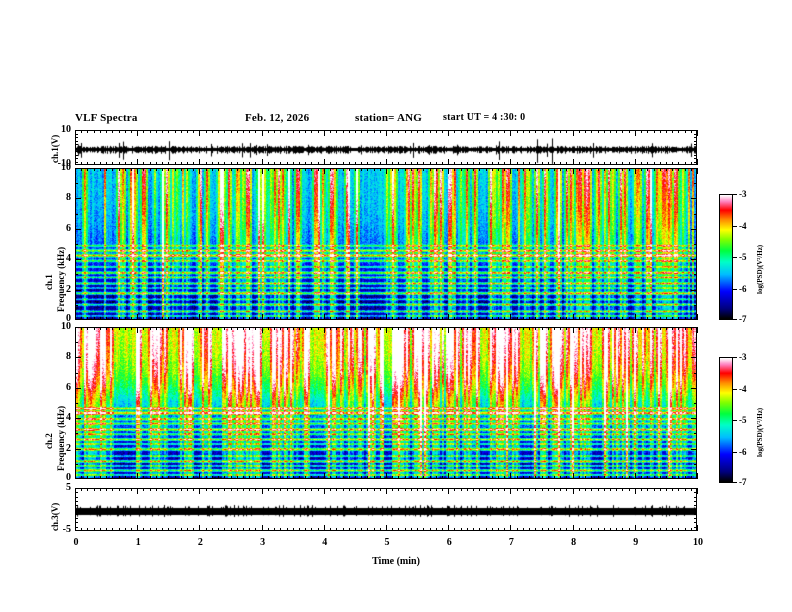 This screenshot has width=792, height=612. What do you see at coordinates (61, 438) in the screenshot?
I see `ch2-spectrogram-ylabel-frequency: Frequency (kHz)` at bounding box center [61, 438].